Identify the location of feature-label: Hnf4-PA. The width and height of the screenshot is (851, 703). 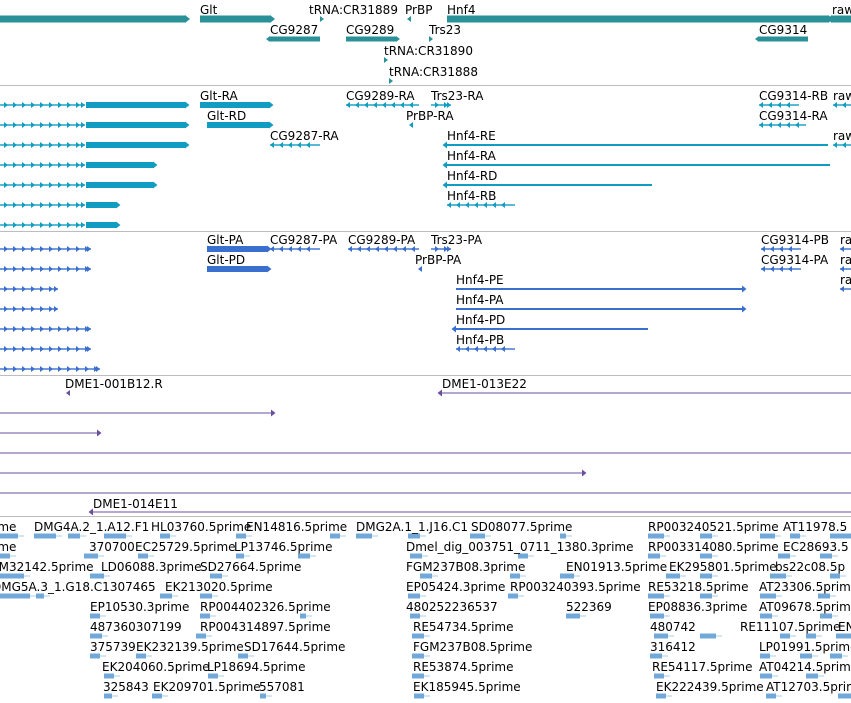
(480, 300).